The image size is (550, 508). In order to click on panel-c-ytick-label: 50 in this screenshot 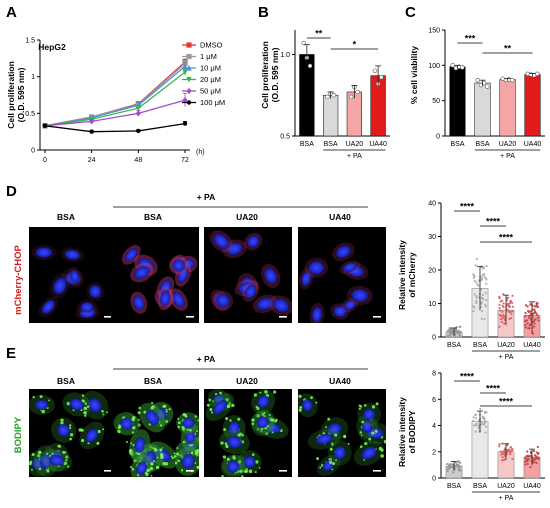, I will do `click(436, 101)`.